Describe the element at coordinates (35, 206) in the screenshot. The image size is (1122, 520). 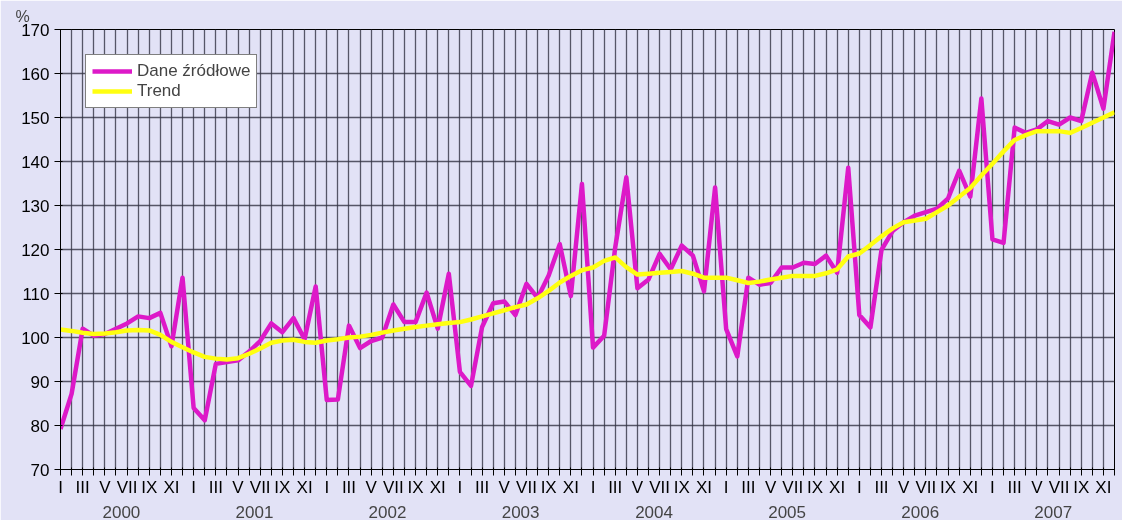
I see `y-tick-label: 130` at that location.